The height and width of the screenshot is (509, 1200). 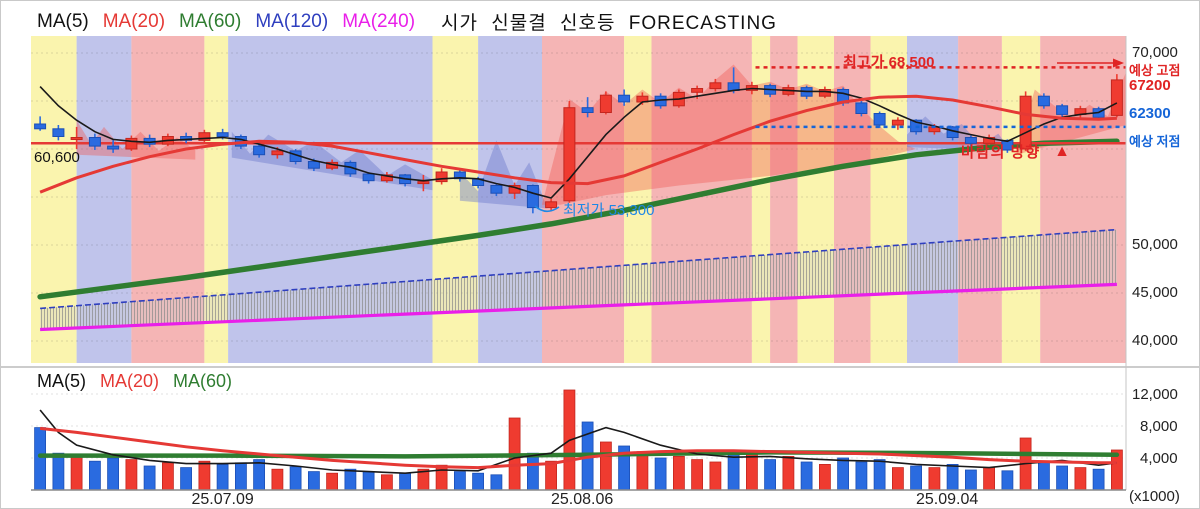 I want to click on close-price-label: 67200, so click(x=1150, y=85).